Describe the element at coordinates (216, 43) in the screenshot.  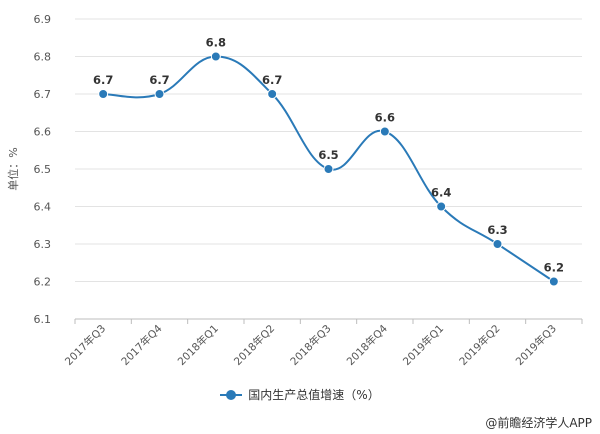
I see `data-label: 6.8` at that location.